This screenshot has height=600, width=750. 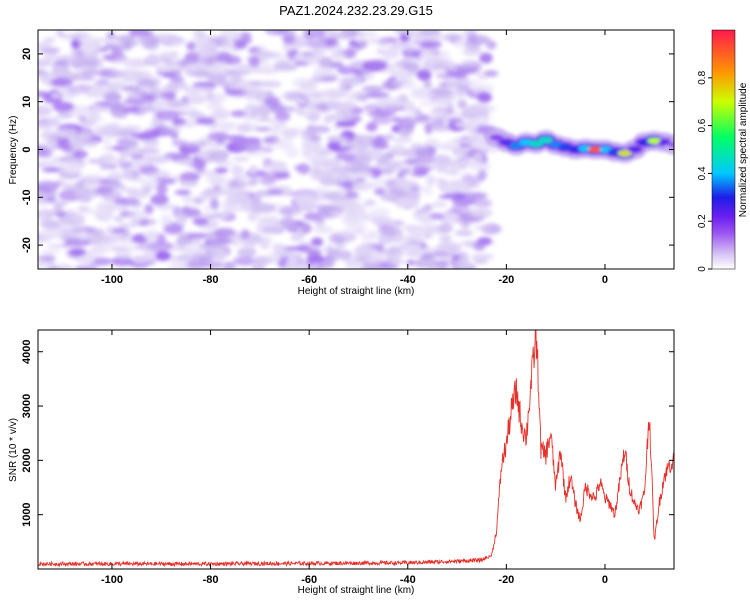 I want to click on x-tick-label: 0, so click(x=605, y=580).